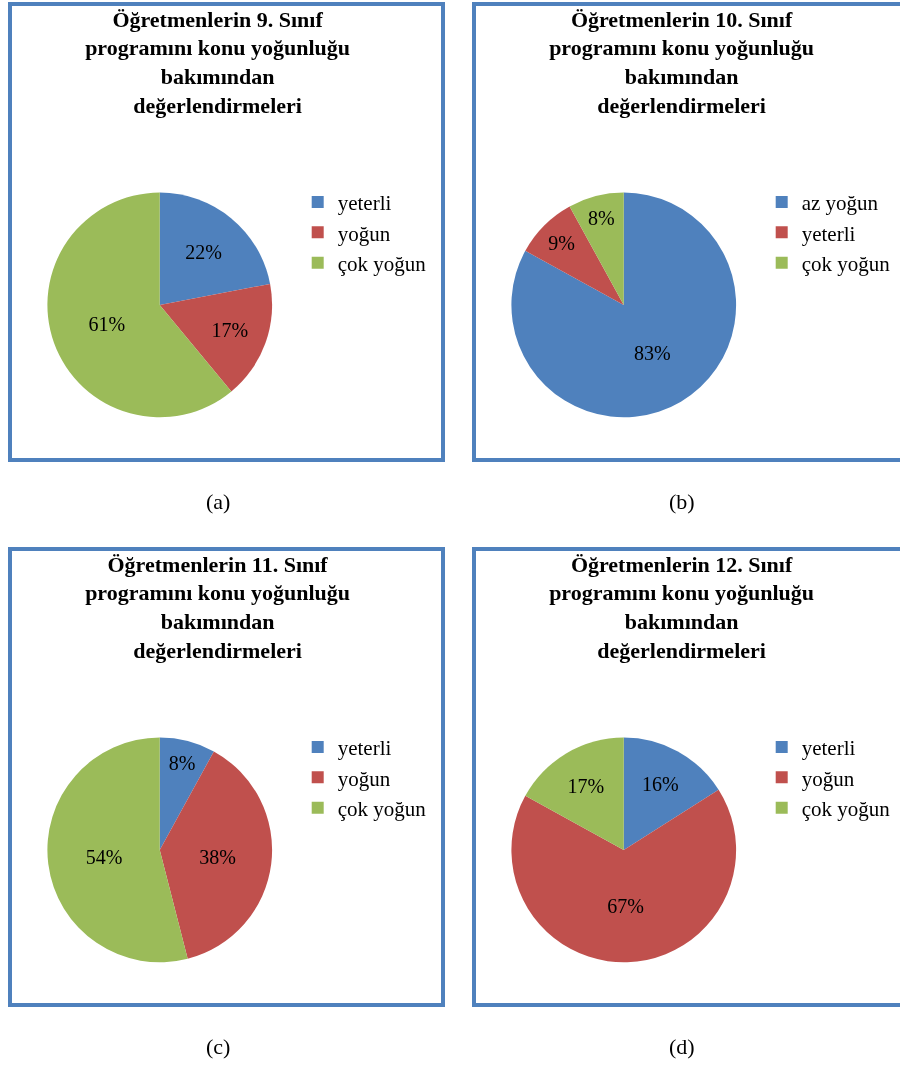  Describe the element at coordinates (107, 323) in the screenshot. I see `data-label: 61%` at that location.